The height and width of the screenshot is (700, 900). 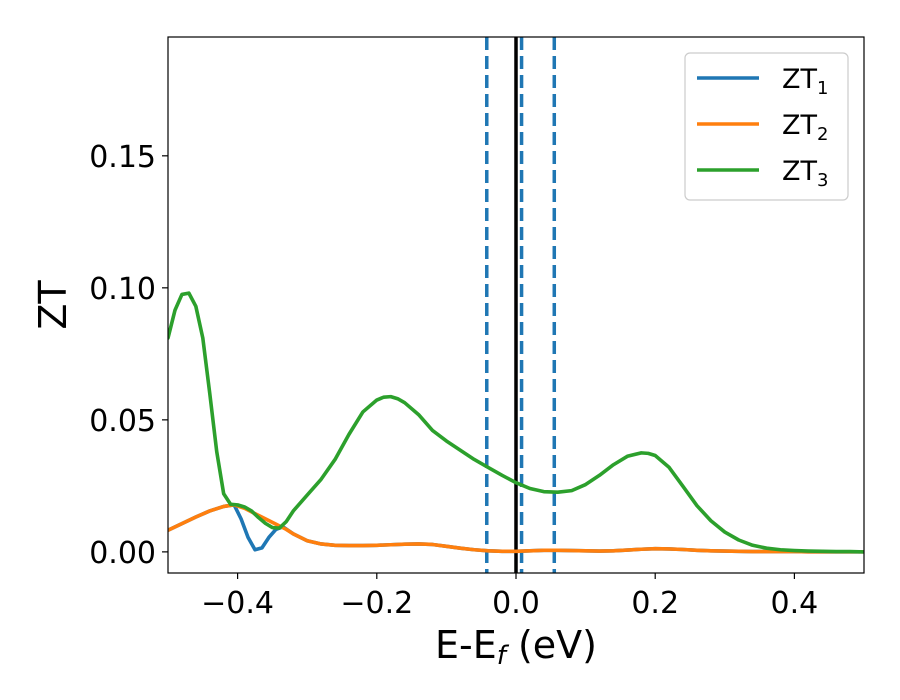 I want to click on x-tick-label: −0.2, so click(x=376, y=603).